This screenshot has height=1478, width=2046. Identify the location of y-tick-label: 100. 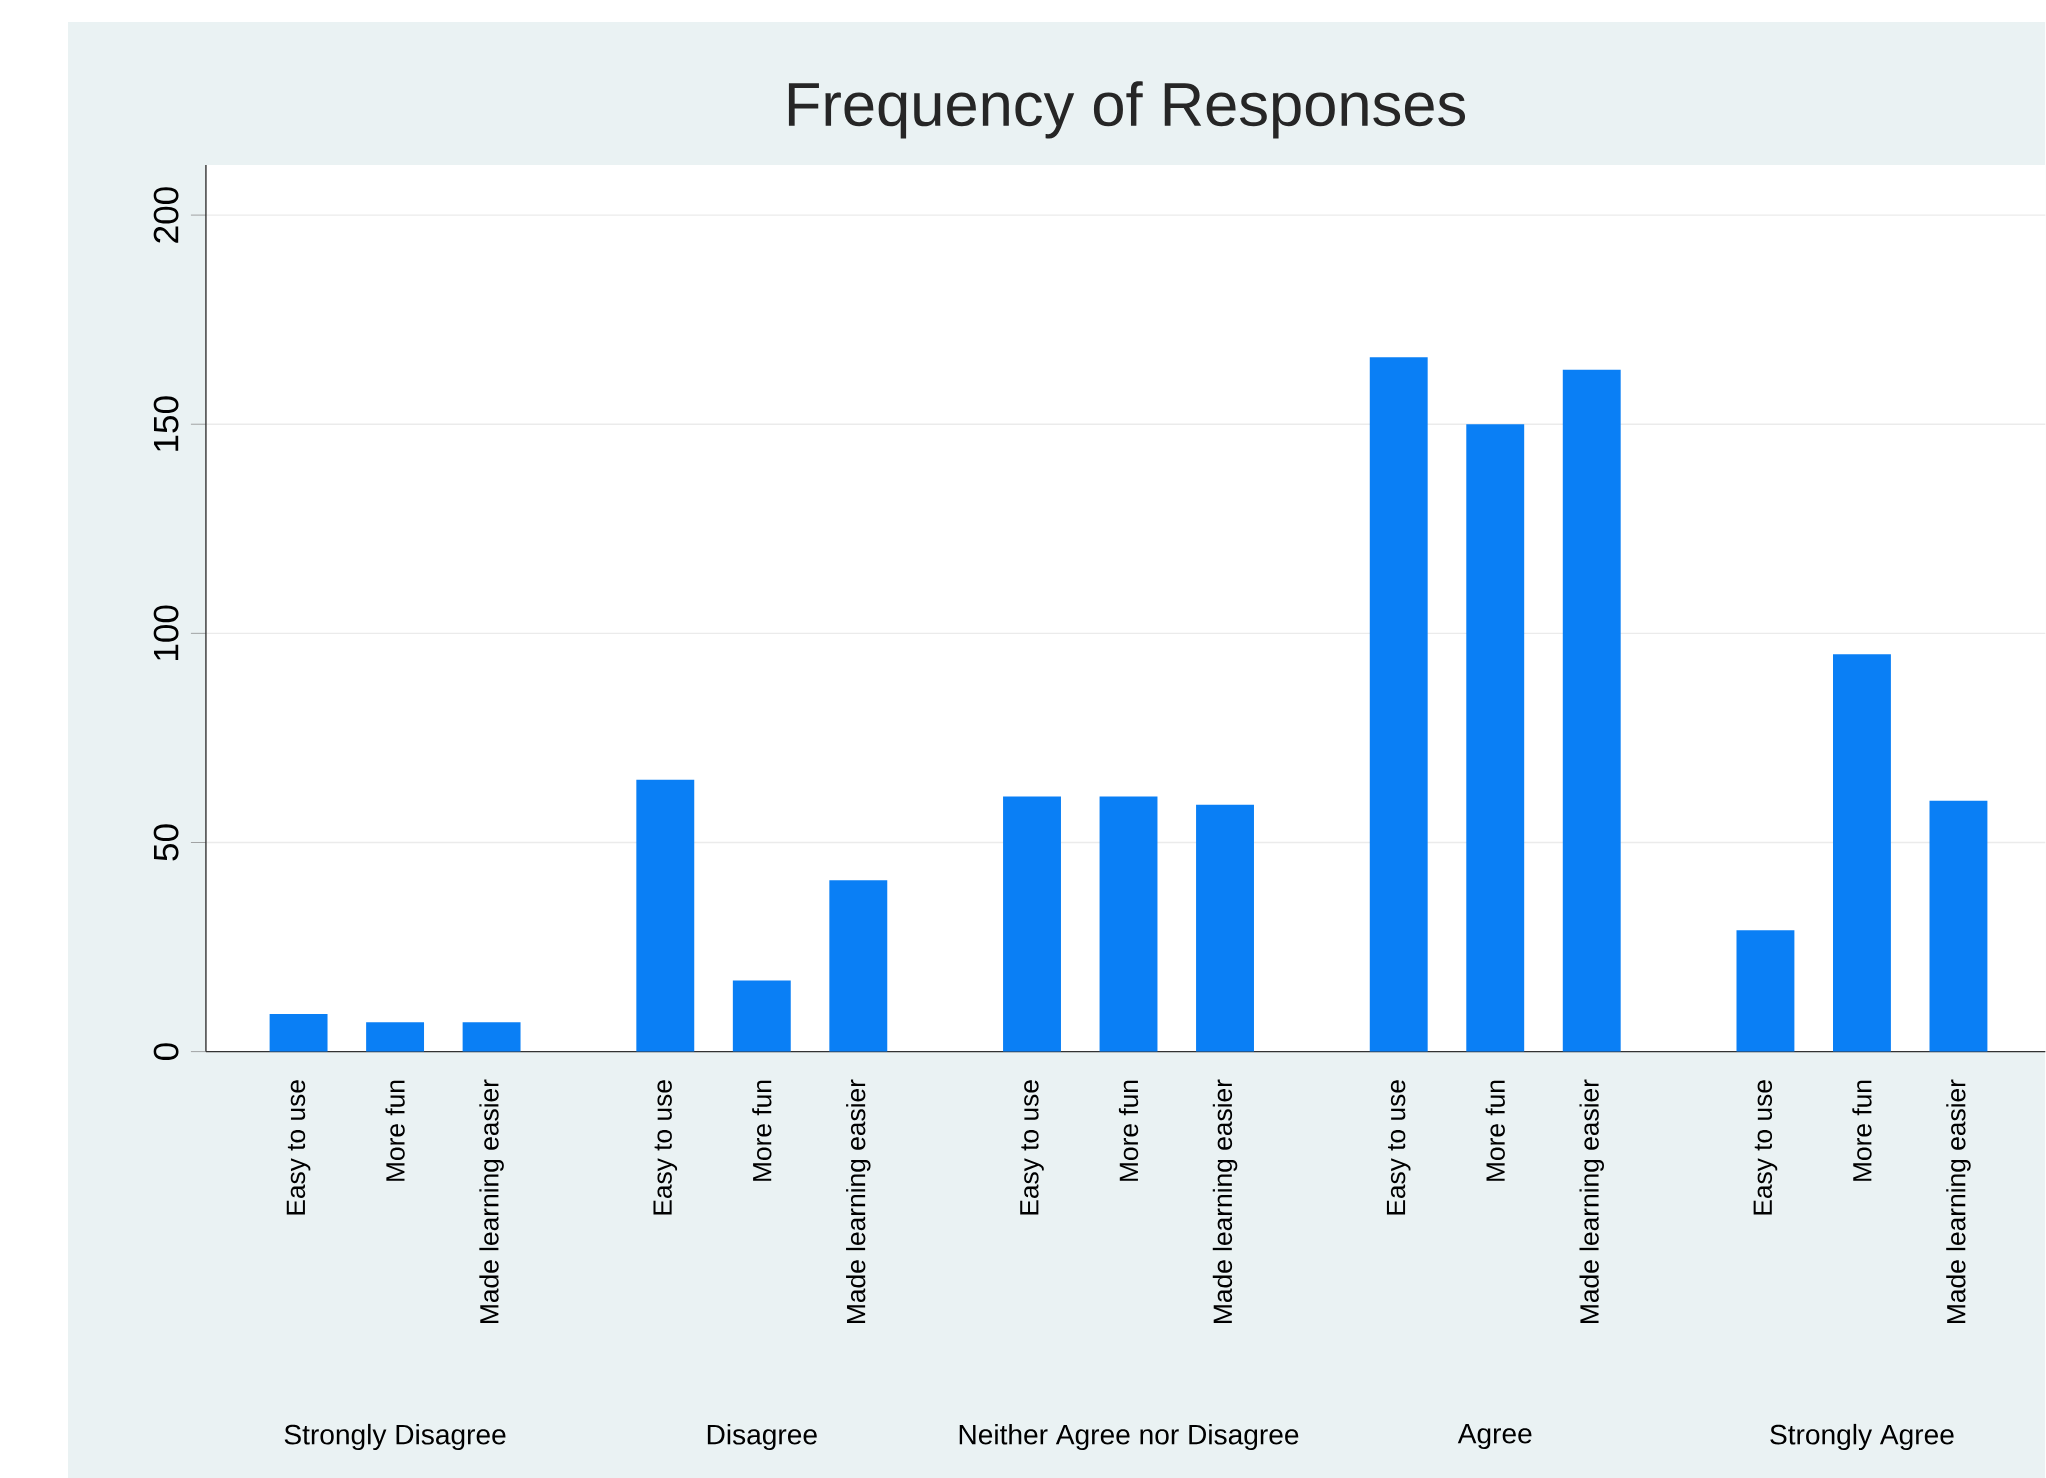
(166, 632).